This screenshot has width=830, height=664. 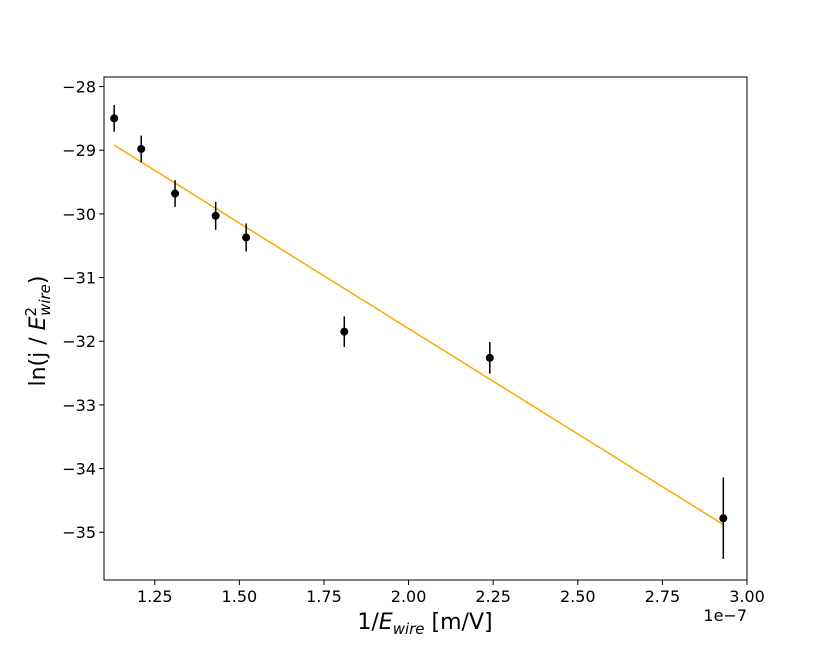 I want to click on x-axis-offset-label: 1e−7, so click(x=725, y=615).